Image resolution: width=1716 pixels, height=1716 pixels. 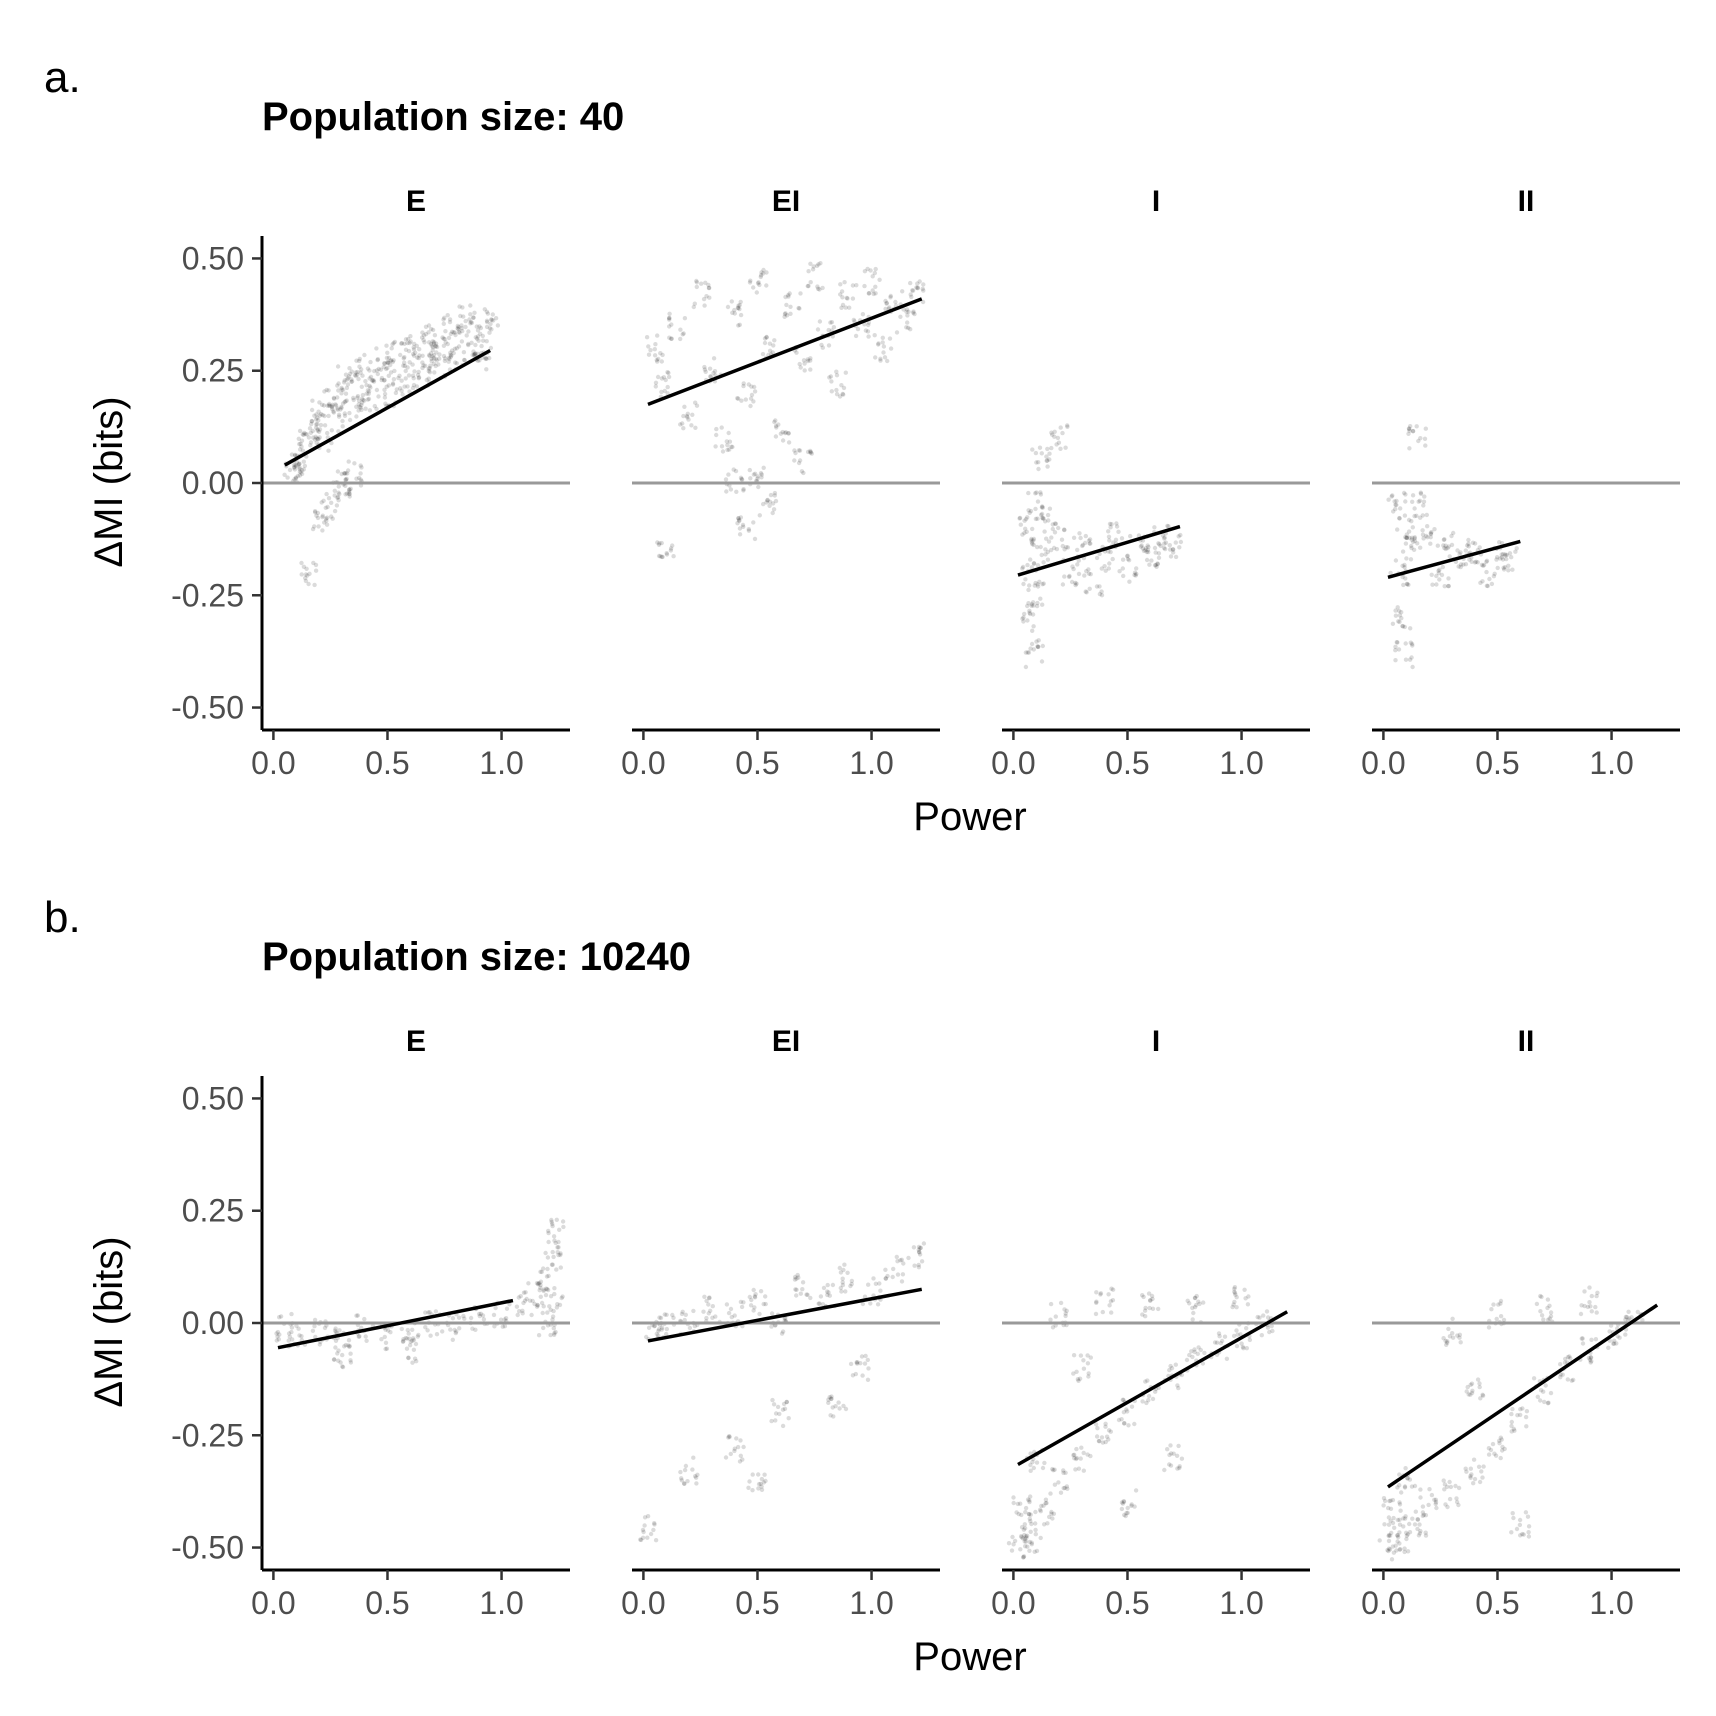 I want to click on facet-label-a-I: I, so click(x=1156, y=201).